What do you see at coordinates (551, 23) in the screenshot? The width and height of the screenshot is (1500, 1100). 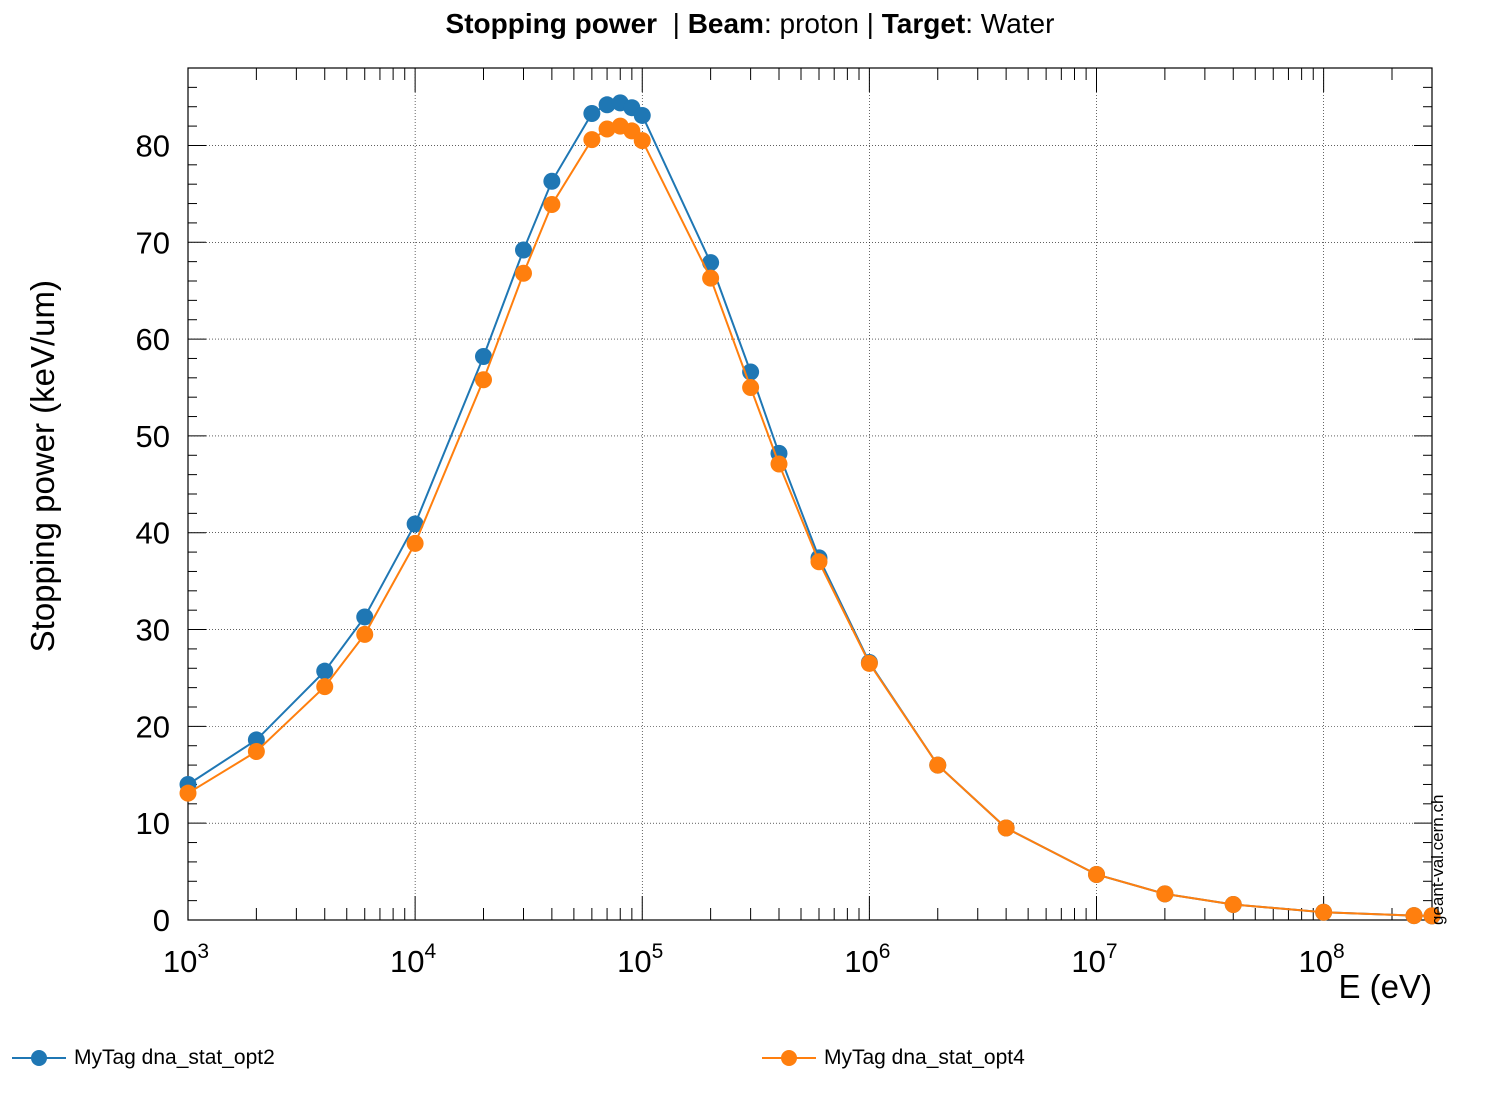 I see `title-bold-stopping-power: Stopping power` at bounding box center [551, 23].